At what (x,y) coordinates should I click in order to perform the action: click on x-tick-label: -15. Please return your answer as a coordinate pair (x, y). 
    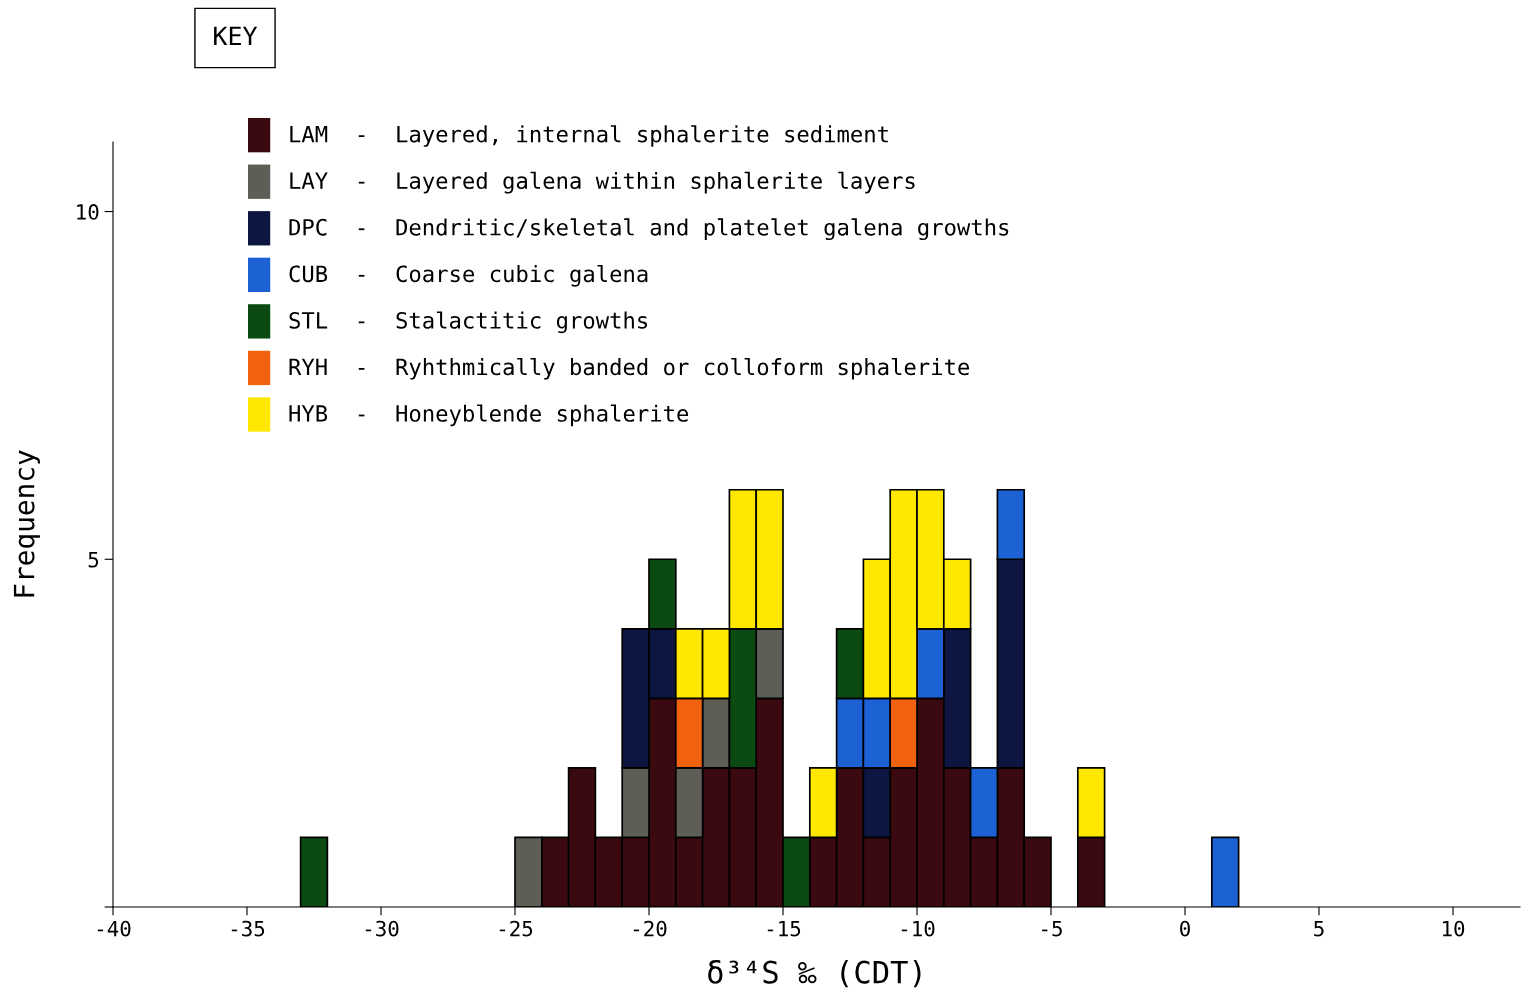
    Looking at the image, I should click on (784, 928).